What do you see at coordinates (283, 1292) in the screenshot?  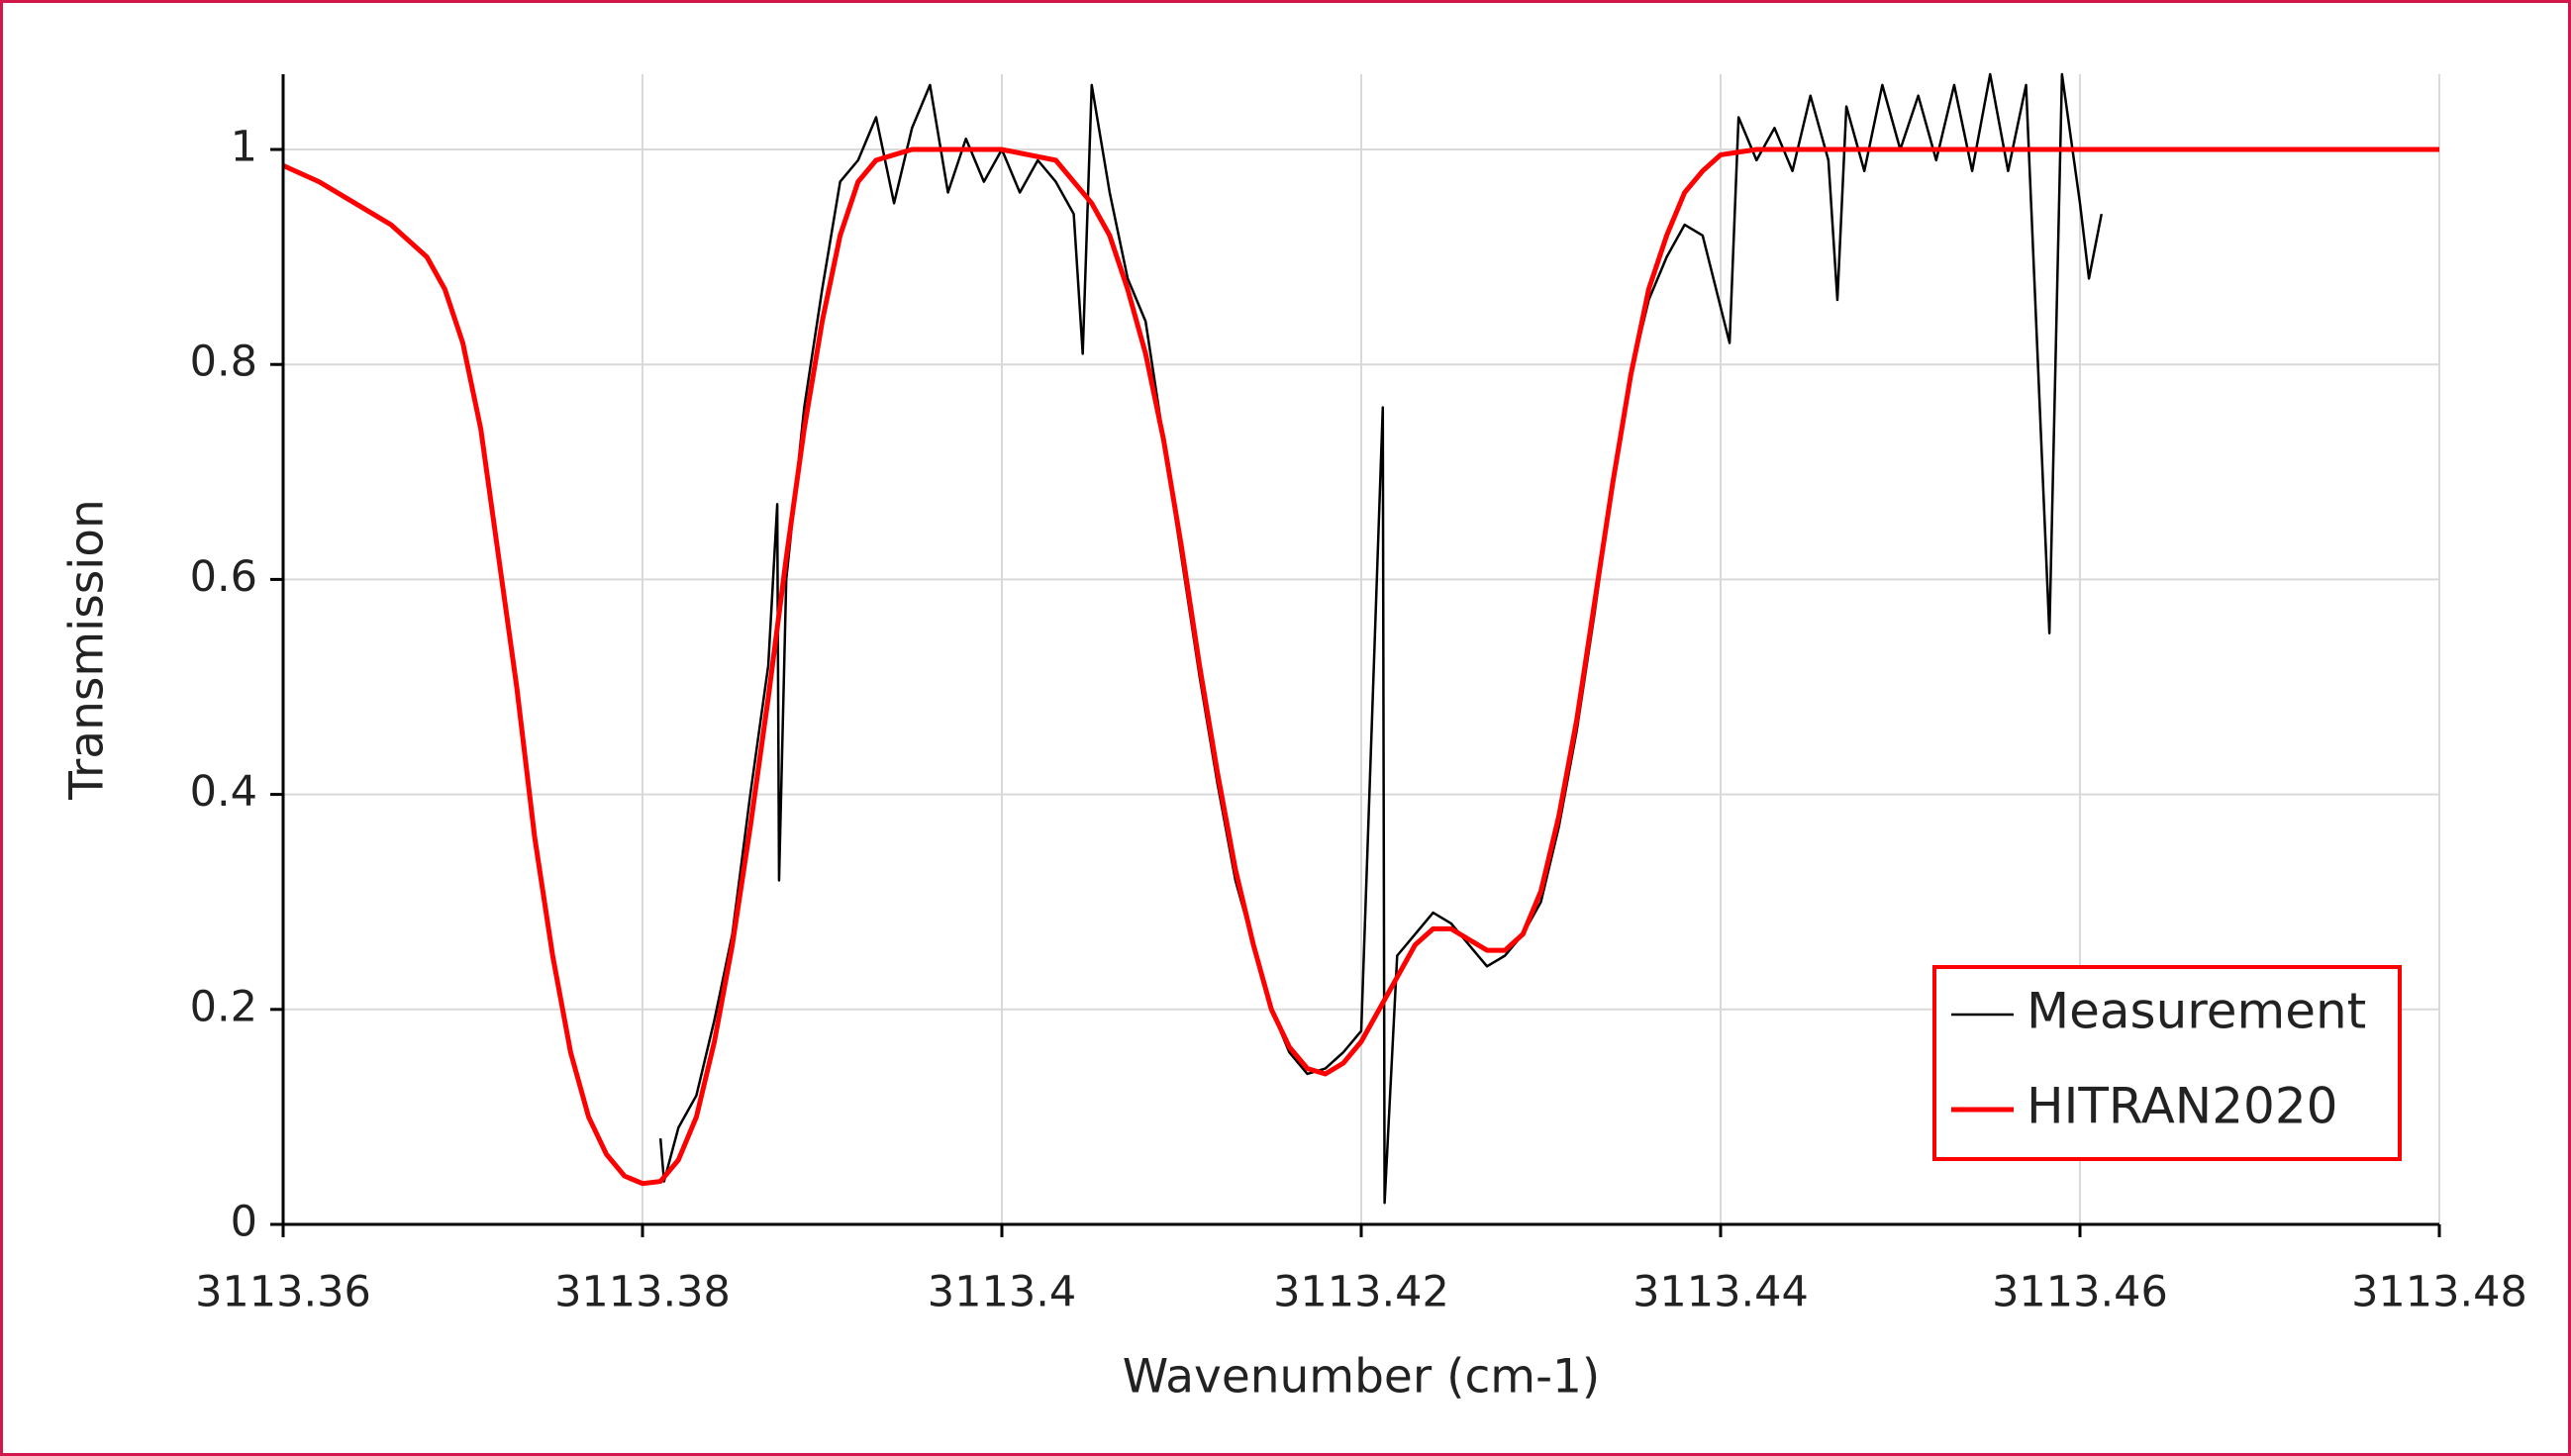 I see `x-tick-label: 3113.36` at bounding box center [283, 1292].